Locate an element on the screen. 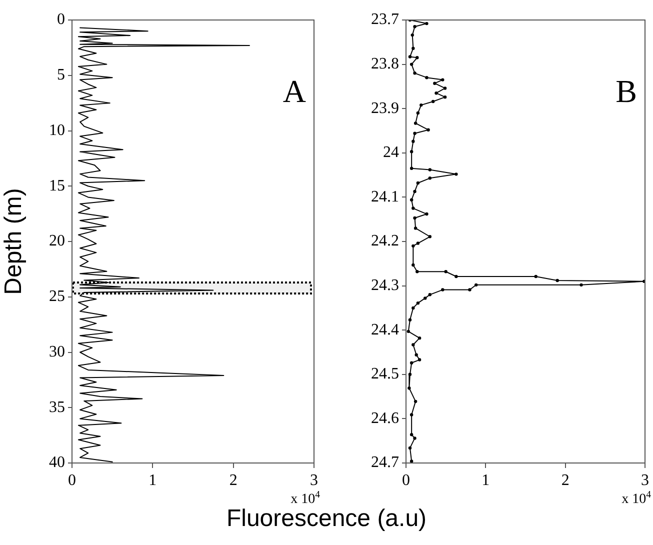  y-tick-label: 10 is located at coordinates (57, 130).